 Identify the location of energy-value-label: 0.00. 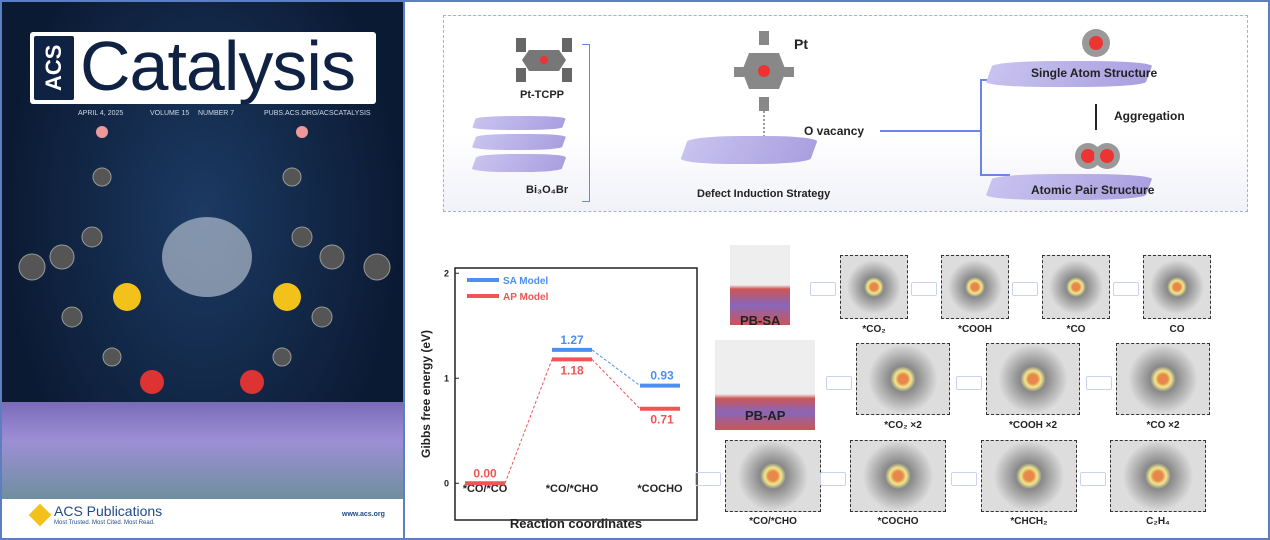
(485, 473).